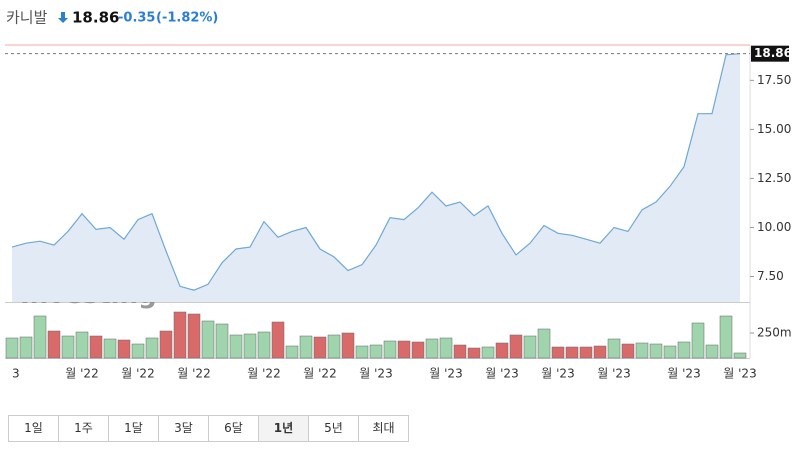  Describe the element at coordinates (134, 428) in the screenshot. I see `range-button: 1달` at that location.